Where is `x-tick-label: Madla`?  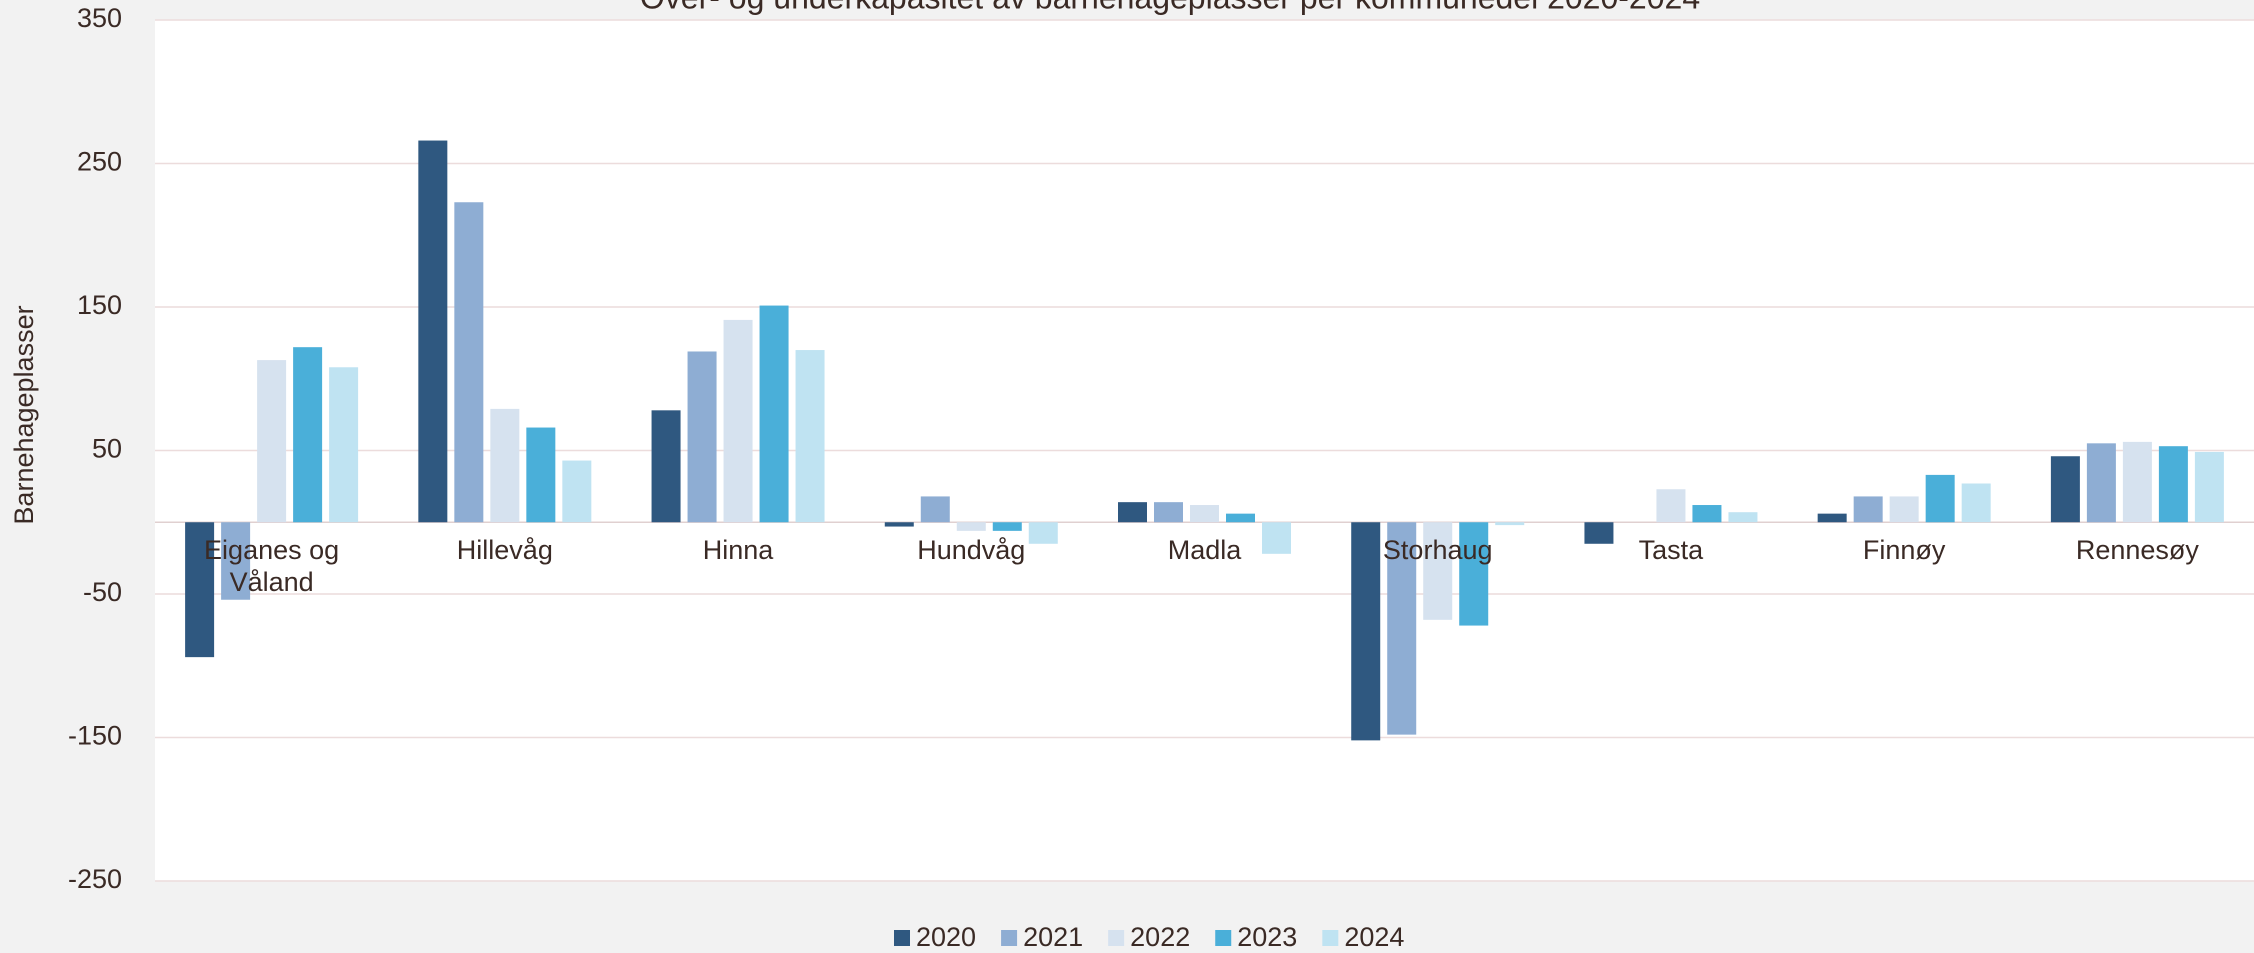 x-tick-label: Madla is located at coordinates (1204, 550).